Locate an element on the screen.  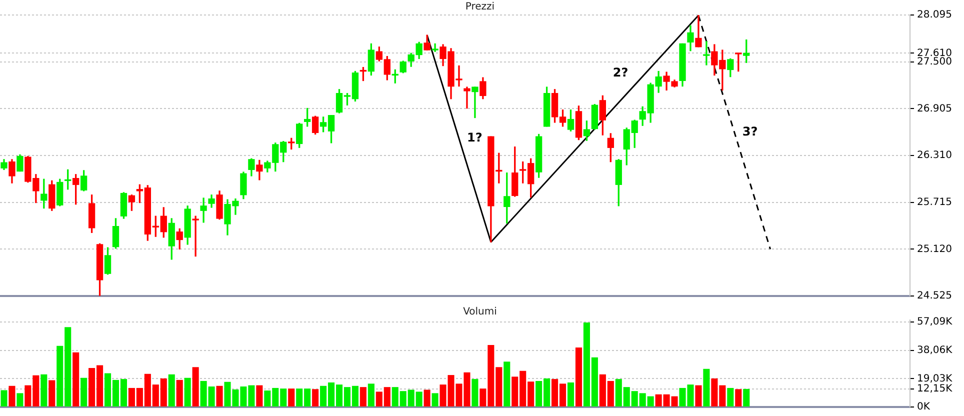
y-tick-label: 27.500 is located at coordinates (934, 62).